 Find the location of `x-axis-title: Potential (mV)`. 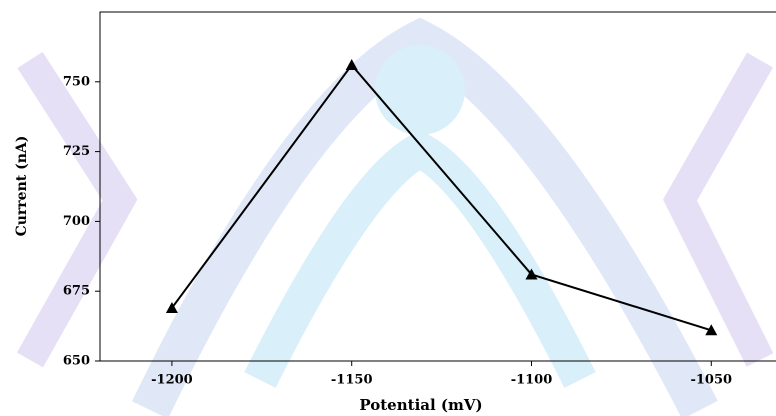

x-axis-title: Potential (mV) is located at coordinates (420, 405).